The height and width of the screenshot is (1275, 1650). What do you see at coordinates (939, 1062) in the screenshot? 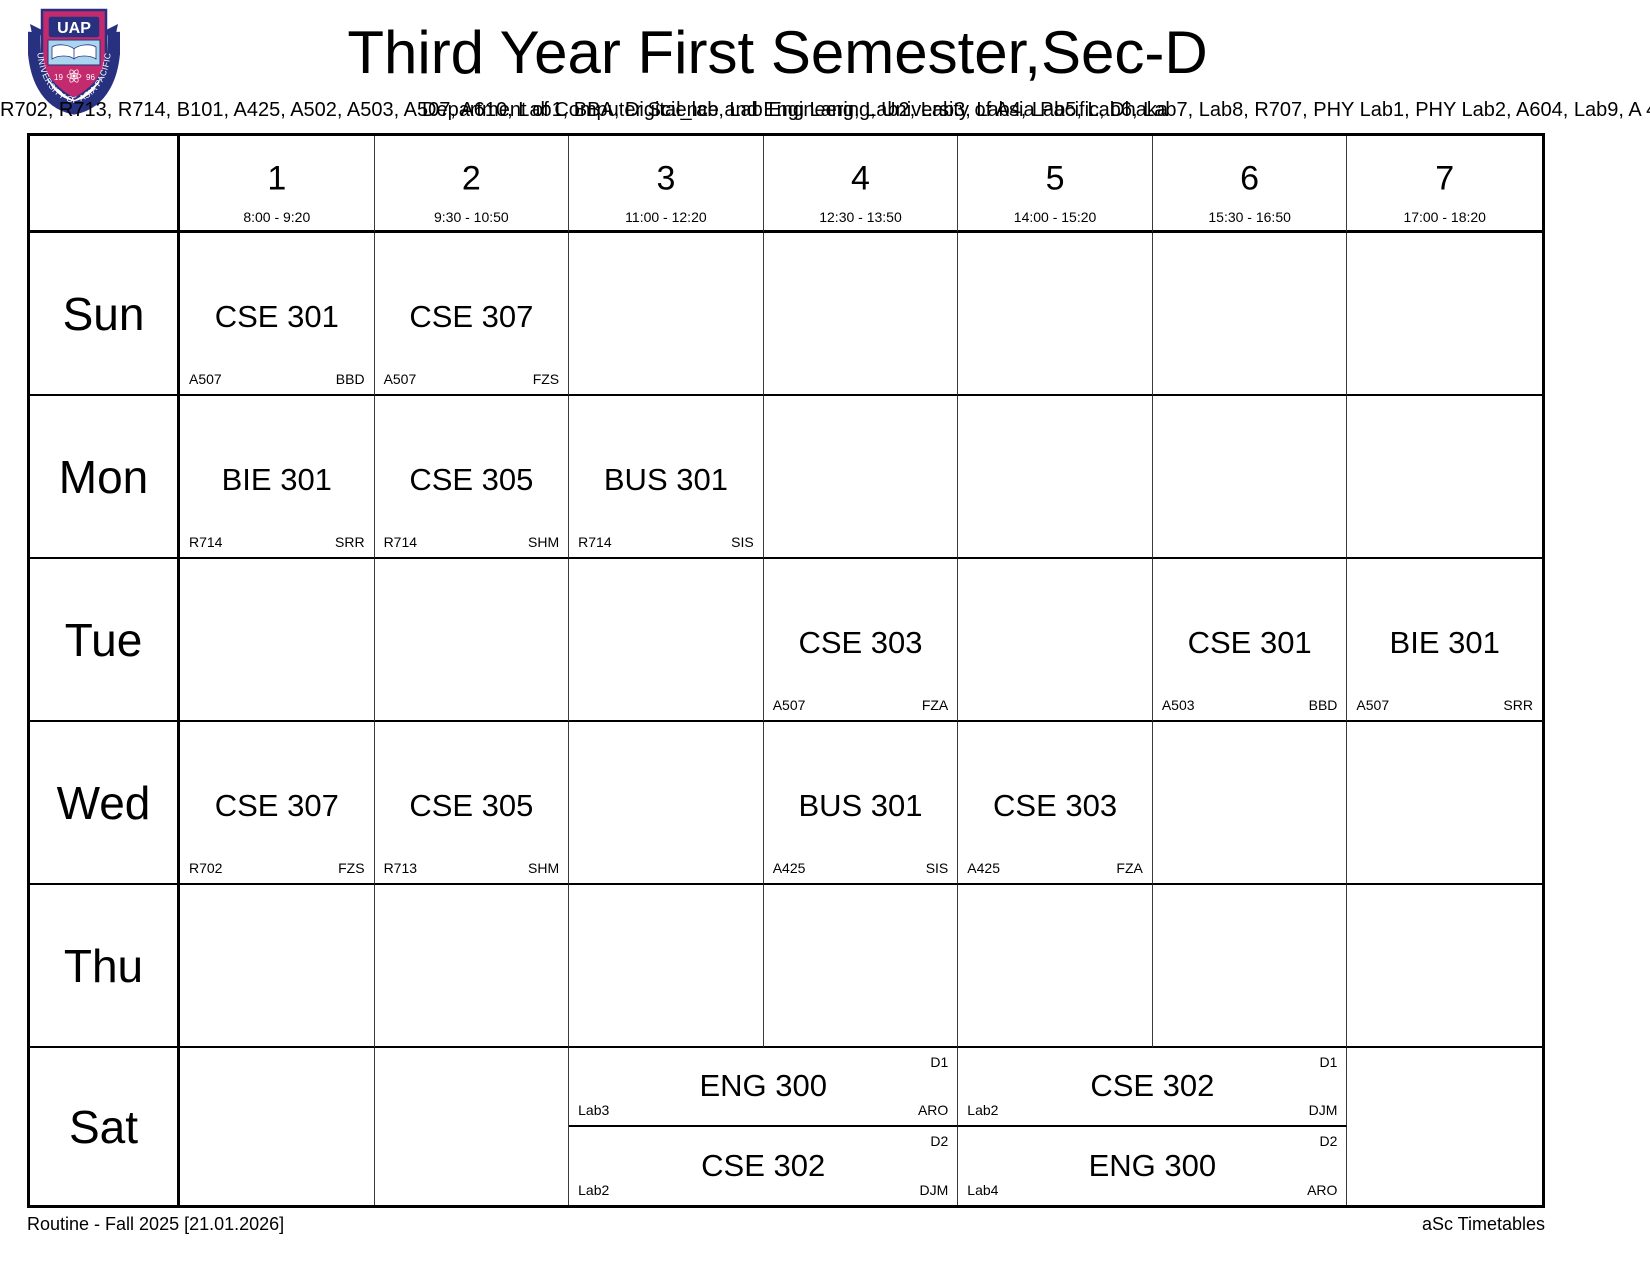
I see `group-label: D1` at bounding box center [939, 1062].